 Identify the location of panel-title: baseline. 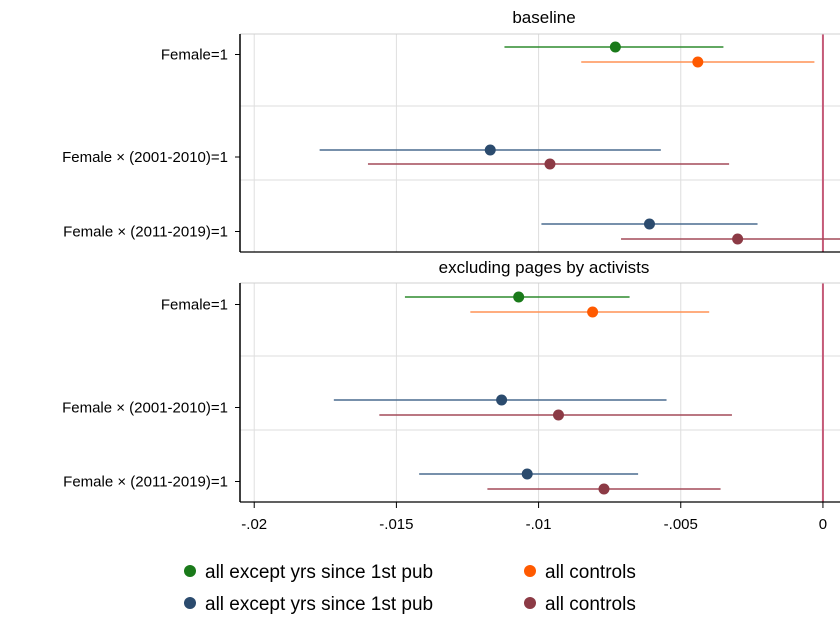
(543, 17).